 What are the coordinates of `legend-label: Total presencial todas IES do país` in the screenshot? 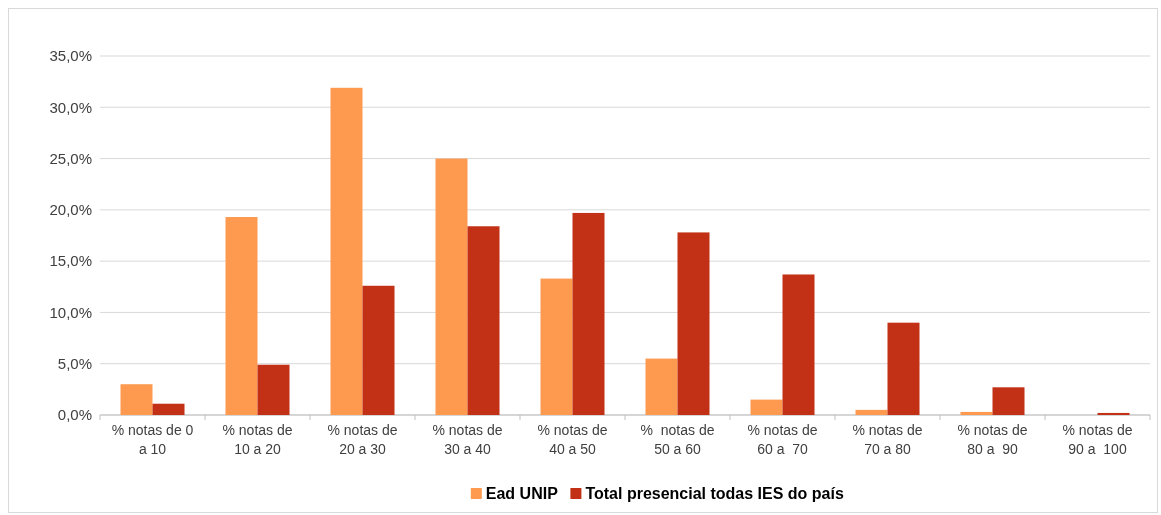 It's located at (714, 493).